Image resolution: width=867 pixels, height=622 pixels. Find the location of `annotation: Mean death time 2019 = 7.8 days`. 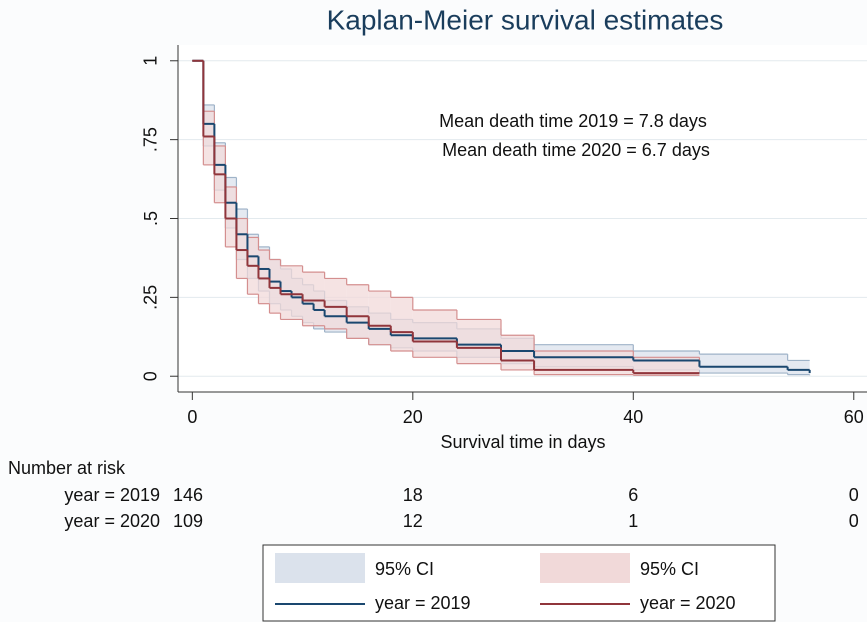

annotation: Mean death time 2019 = 7.8 days is located at coordinates (573, 121).